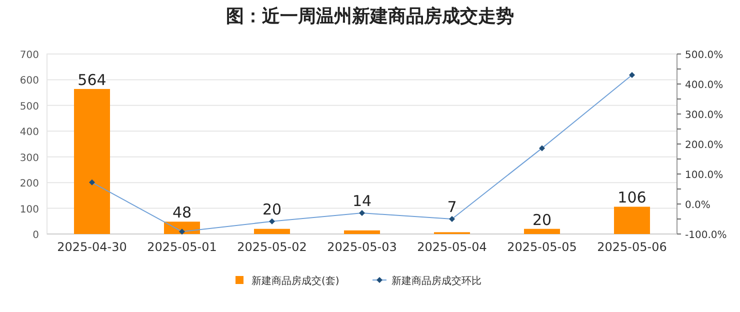 The image size is (740, 312). Describe the element at coordinates (542, 247) in the screenshot. I see `x-tick-label: 2025-05-05` at that location.